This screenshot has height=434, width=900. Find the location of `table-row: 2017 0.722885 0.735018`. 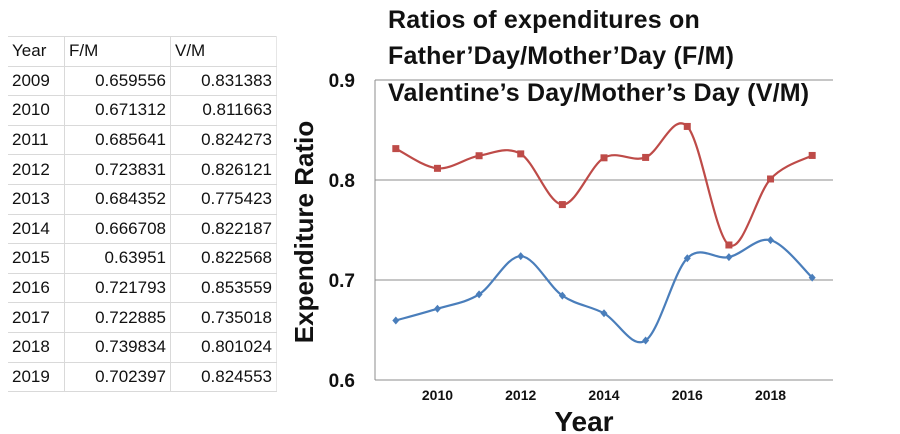

table-row: 2017 0.722885 0.735018 is located at coordinates (142, 317).